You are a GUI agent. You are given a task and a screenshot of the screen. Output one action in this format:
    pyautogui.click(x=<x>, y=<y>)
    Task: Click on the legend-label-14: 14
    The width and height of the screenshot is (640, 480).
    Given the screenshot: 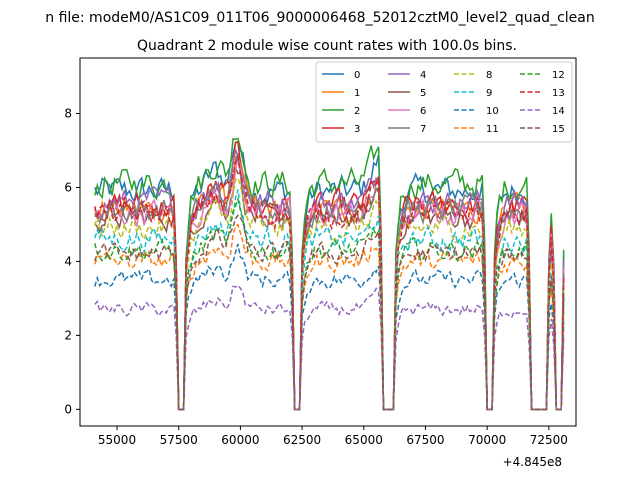 What is the action you would take?
    pyautogui.click(x=558, y=111)
    